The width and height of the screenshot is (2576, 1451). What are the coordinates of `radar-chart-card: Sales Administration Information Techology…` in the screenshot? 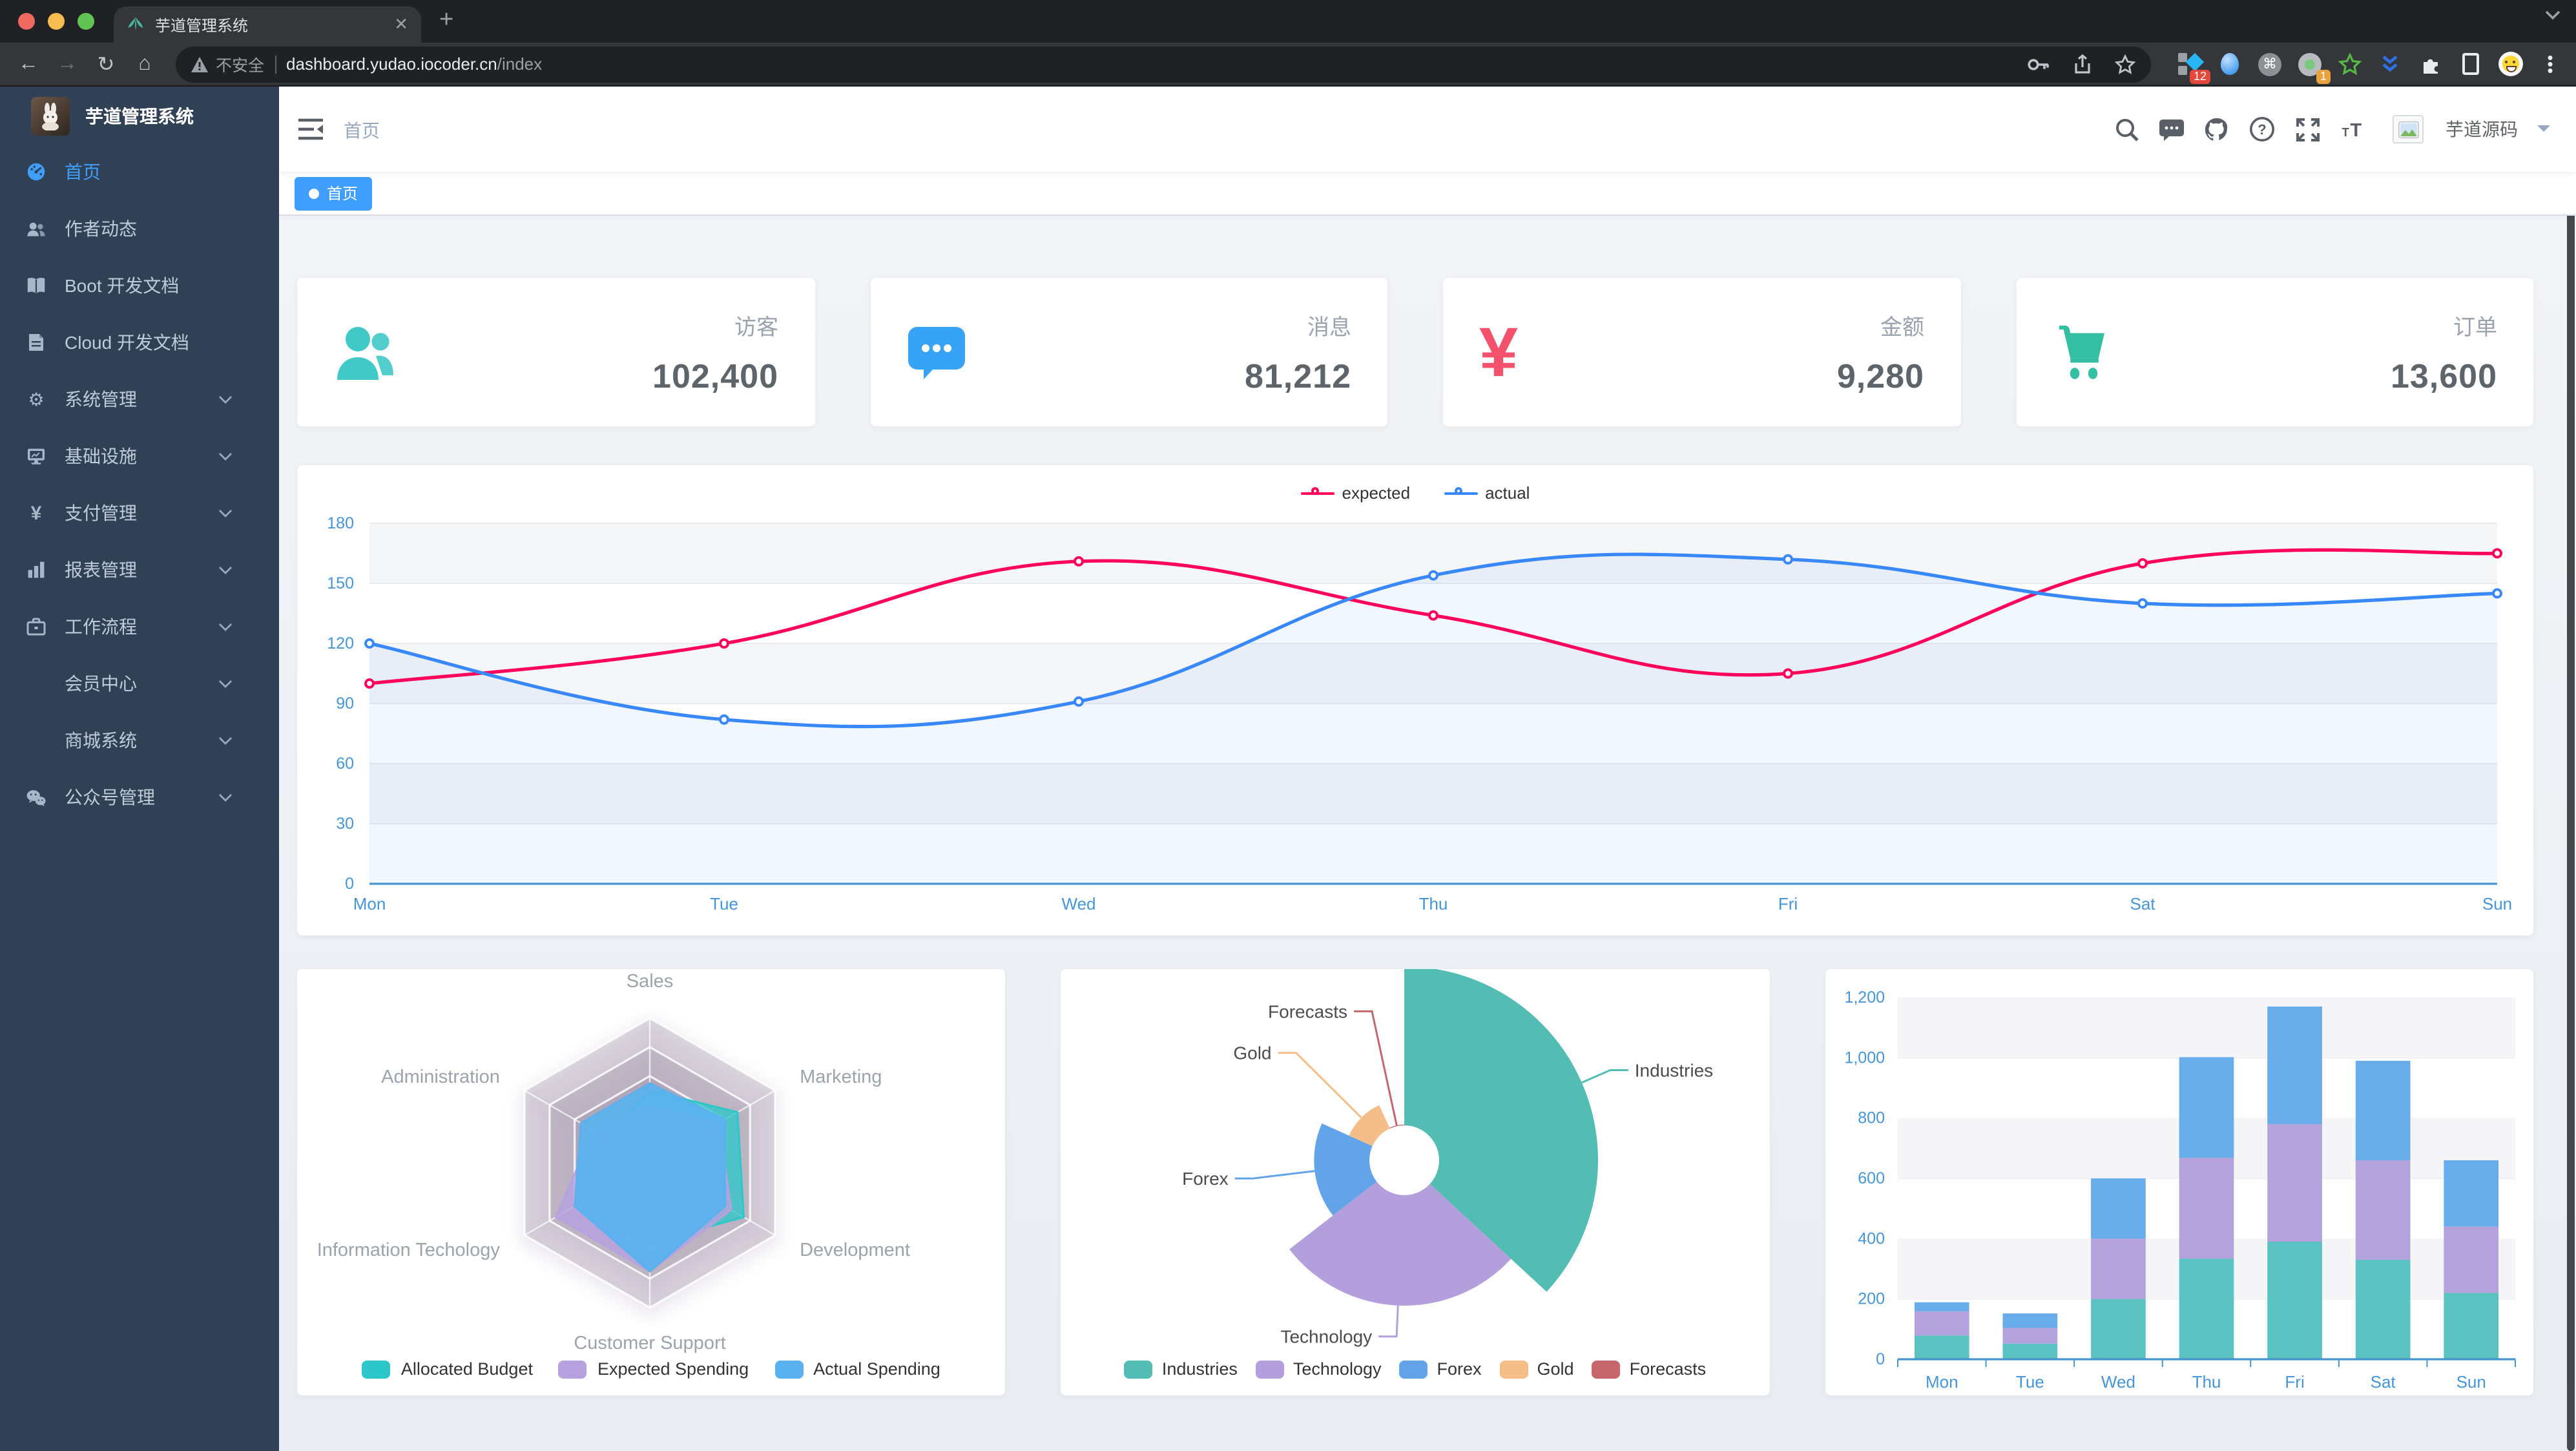 It's located at (651, 1182).